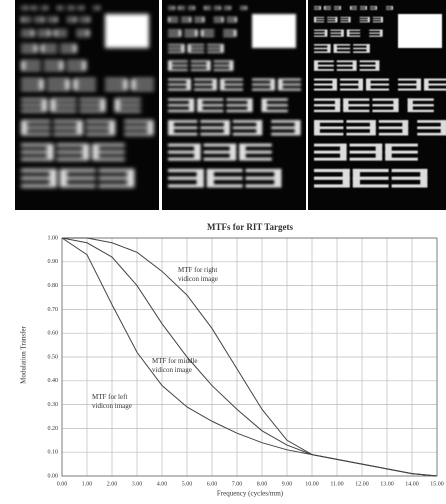 This screenshot has height=504, width=446. Describe the element at coordinates (53, 310) in the screenshot. I see `y-tick-label: 0.70` at that location.